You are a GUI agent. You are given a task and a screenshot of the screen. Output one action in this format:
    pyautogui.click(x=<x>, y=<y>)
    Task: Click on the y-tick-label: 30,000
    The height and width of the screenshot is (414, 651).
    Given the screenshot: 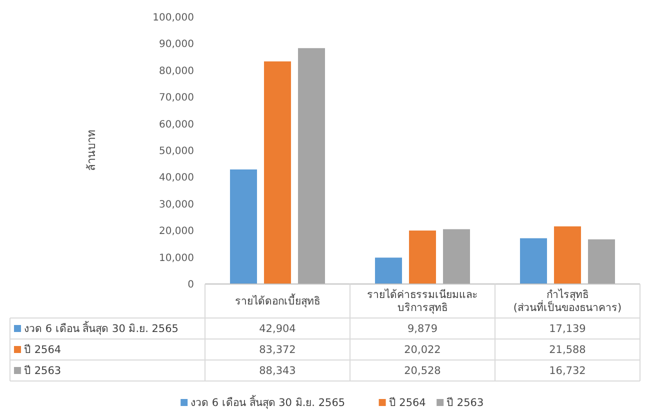 What is the action you would take?
    pyautogui.click(x=176, y=204)
    